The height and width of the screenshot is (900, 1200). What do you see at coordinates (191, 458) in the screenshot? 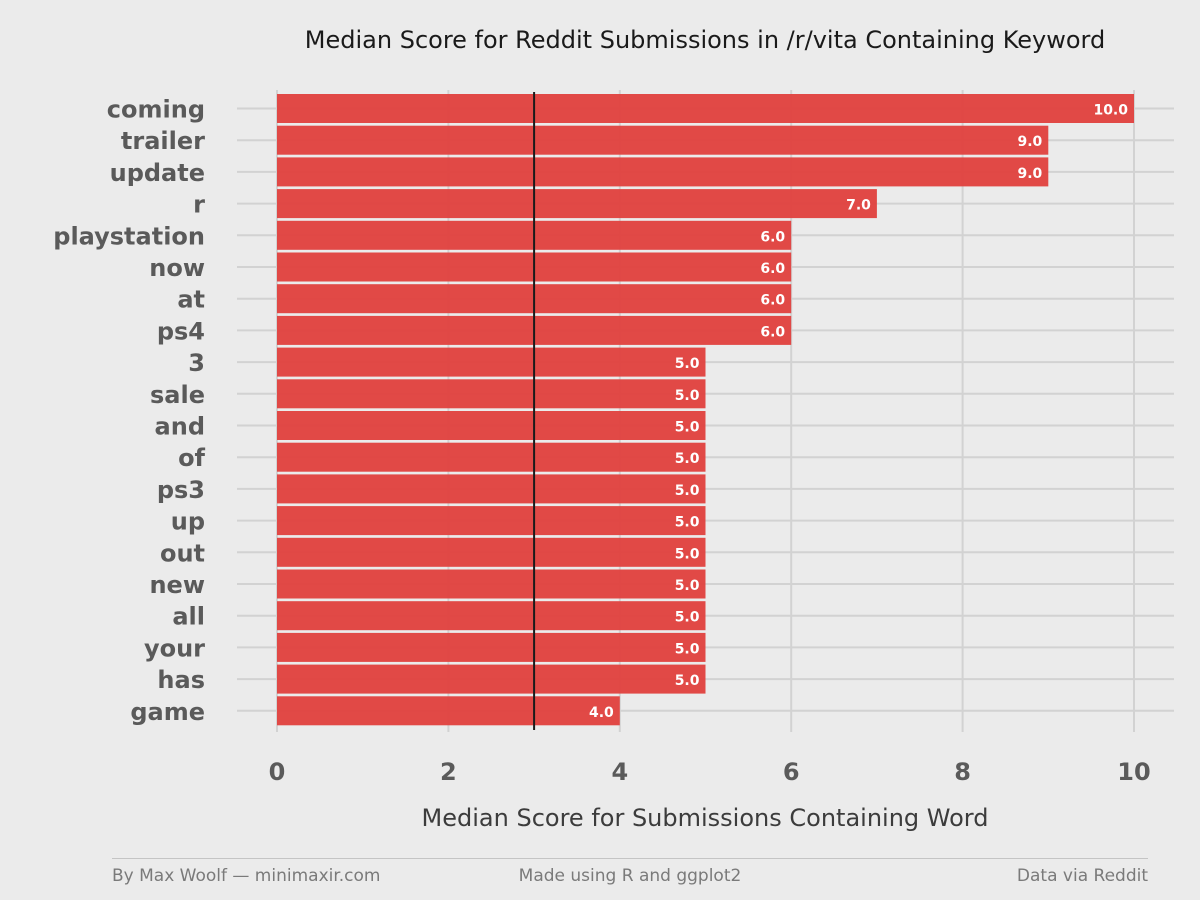
I see `category-label: of` at bounding box center [191, 458].